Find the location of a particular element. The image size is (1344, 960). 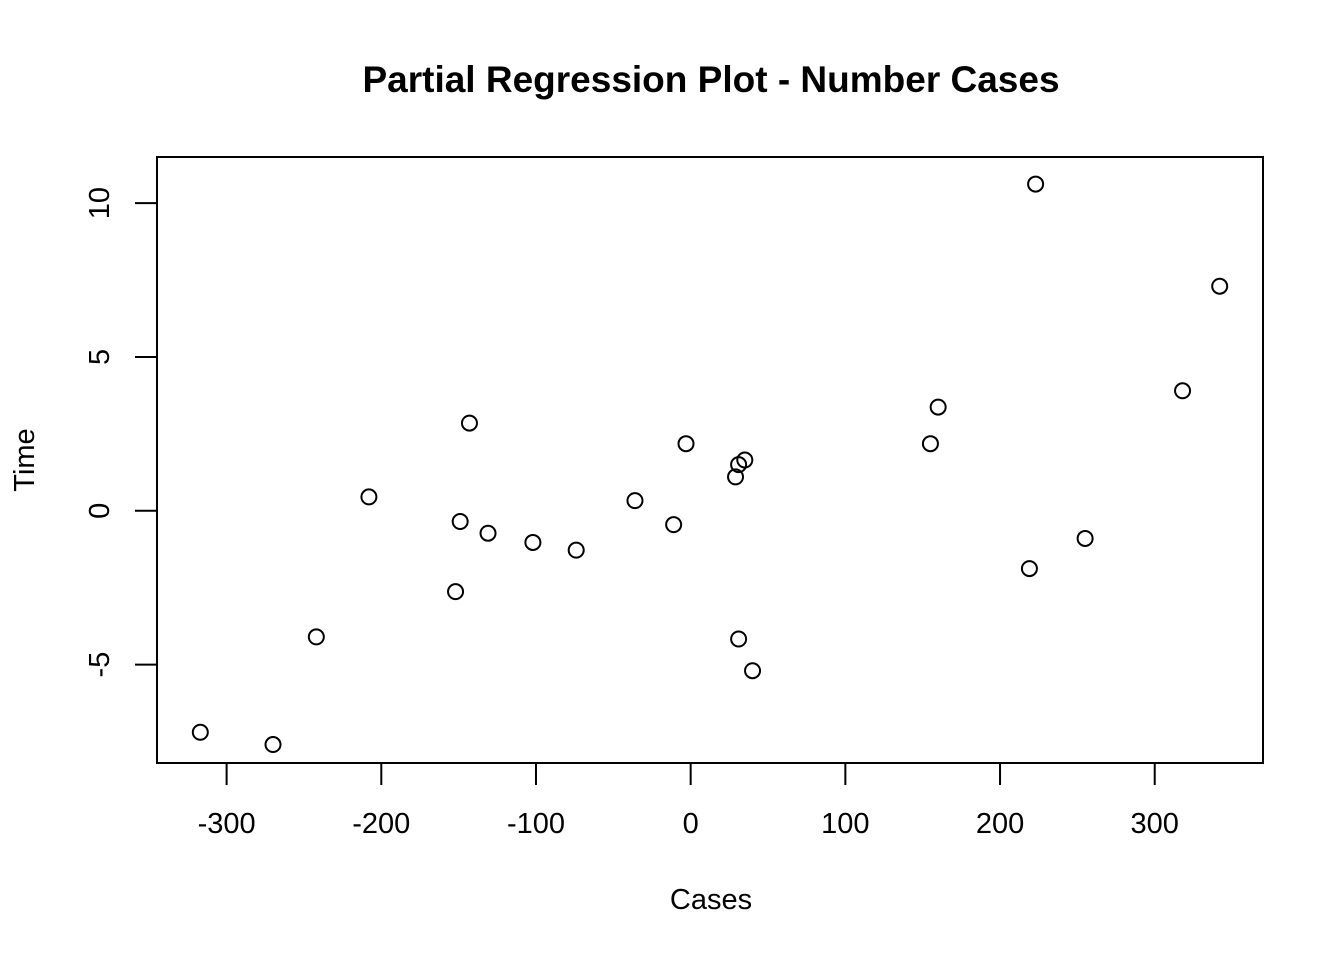

x-axis-title: Cases is located at coordinates (711, 900).